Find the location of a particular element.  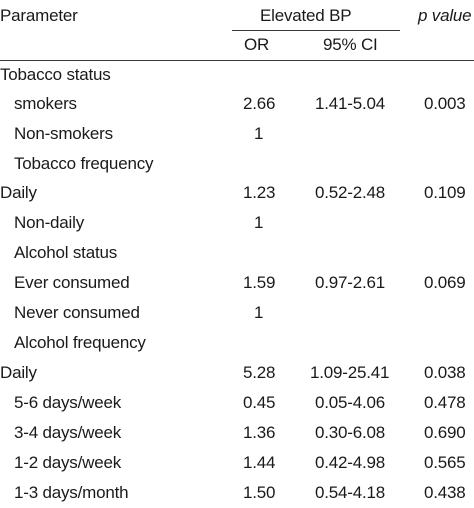

header-rule is located at coordinates (237, 60).